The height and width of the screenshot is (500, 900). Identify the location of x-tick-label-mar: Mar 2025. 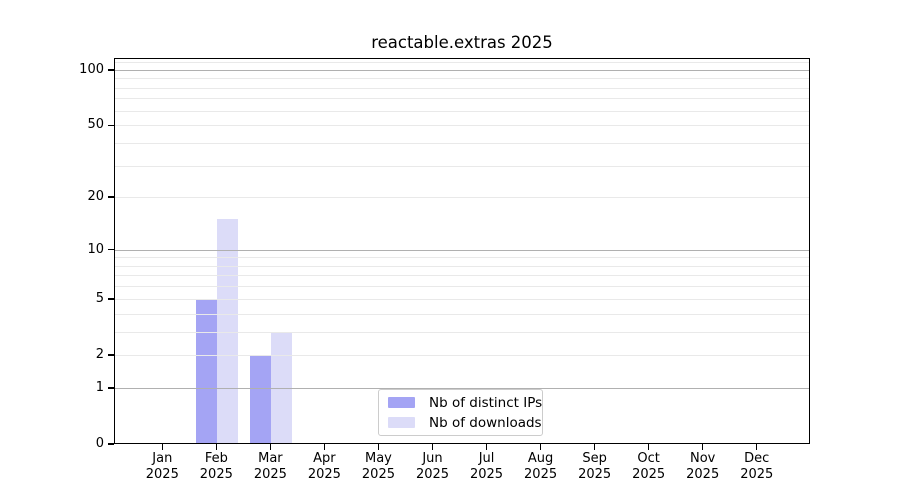
(270, 466).